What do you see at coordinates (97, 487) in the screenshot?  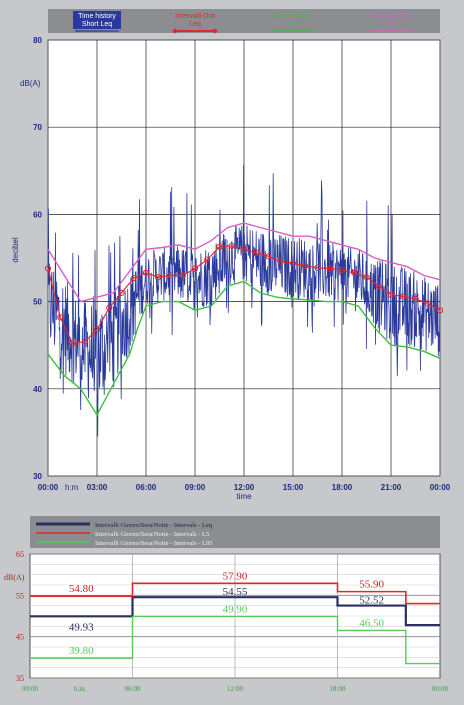 I see `top-x-tick-label: 03:00` at bounding box center [97, 487].